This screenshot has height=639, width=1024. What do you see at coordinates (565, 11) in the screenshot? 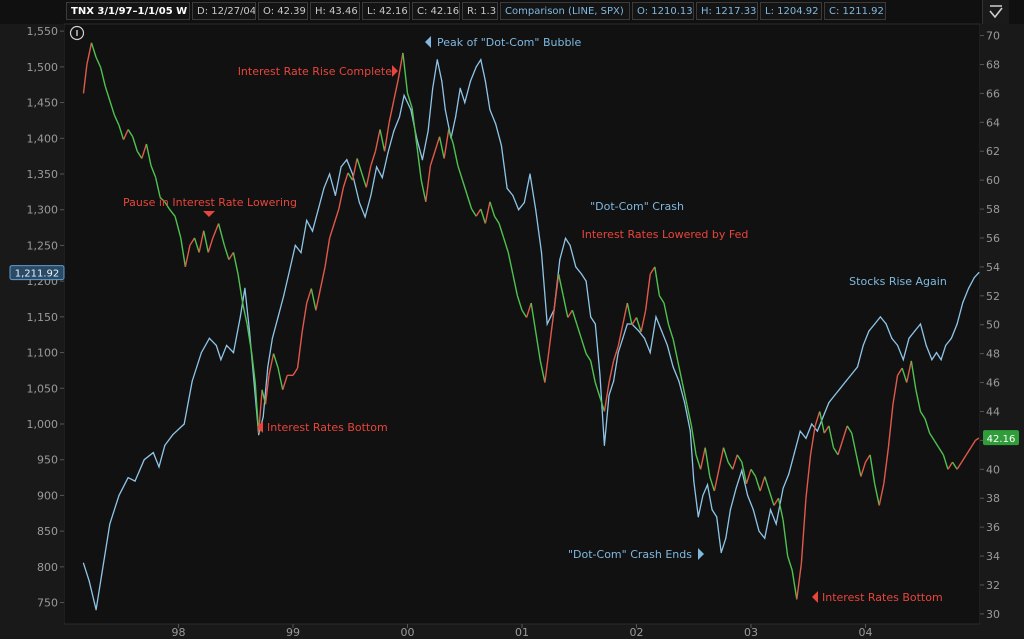
I see `comparison-label: Comparison (LINE, SPX)` at bounding box center [565, 11].